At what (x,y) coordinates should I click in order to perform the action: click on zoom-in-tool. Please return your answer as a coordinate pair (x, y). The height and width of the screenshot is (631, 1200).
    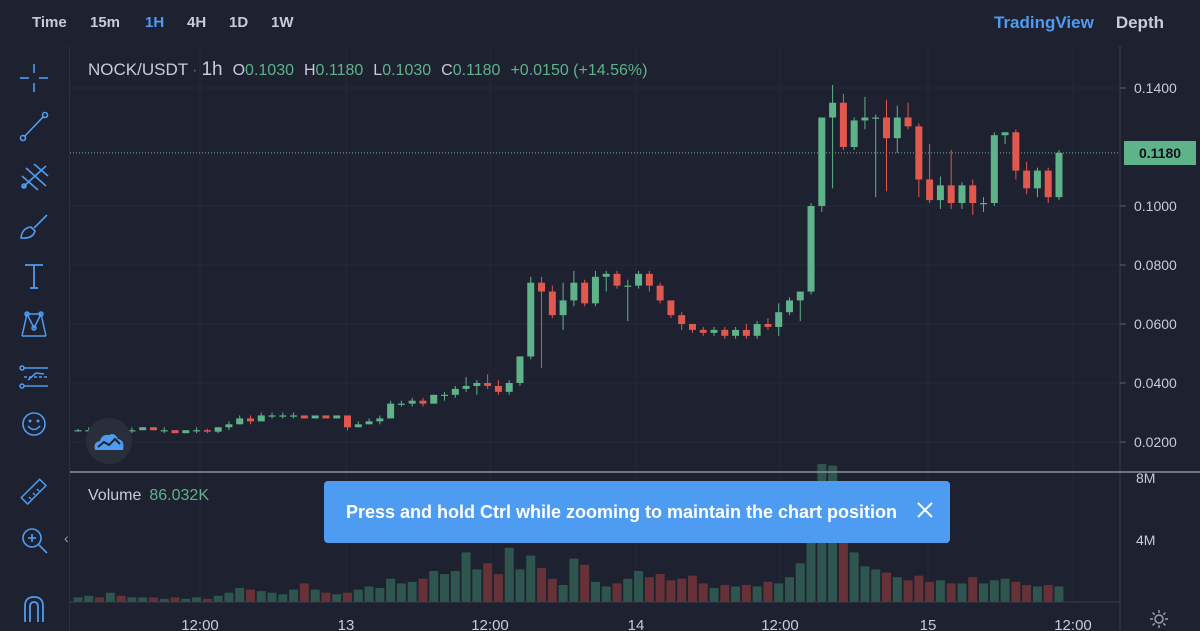
    Looking at the image, I should click on (34, 540).